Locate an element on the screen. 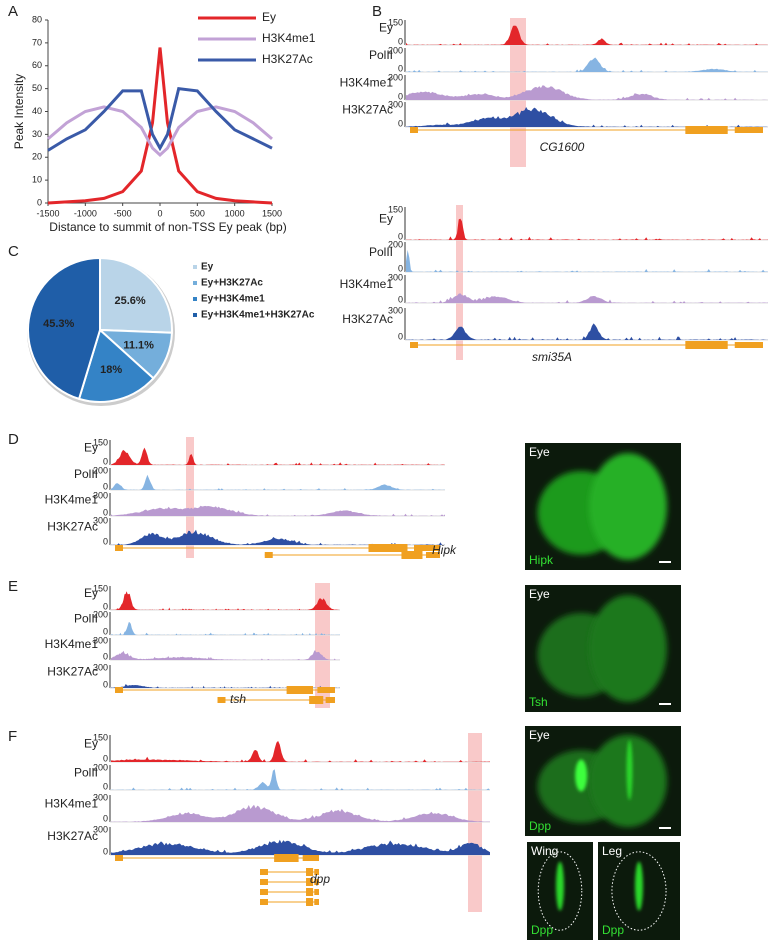  legend-label: H3K4me1 is located at coordinates (289, 38).